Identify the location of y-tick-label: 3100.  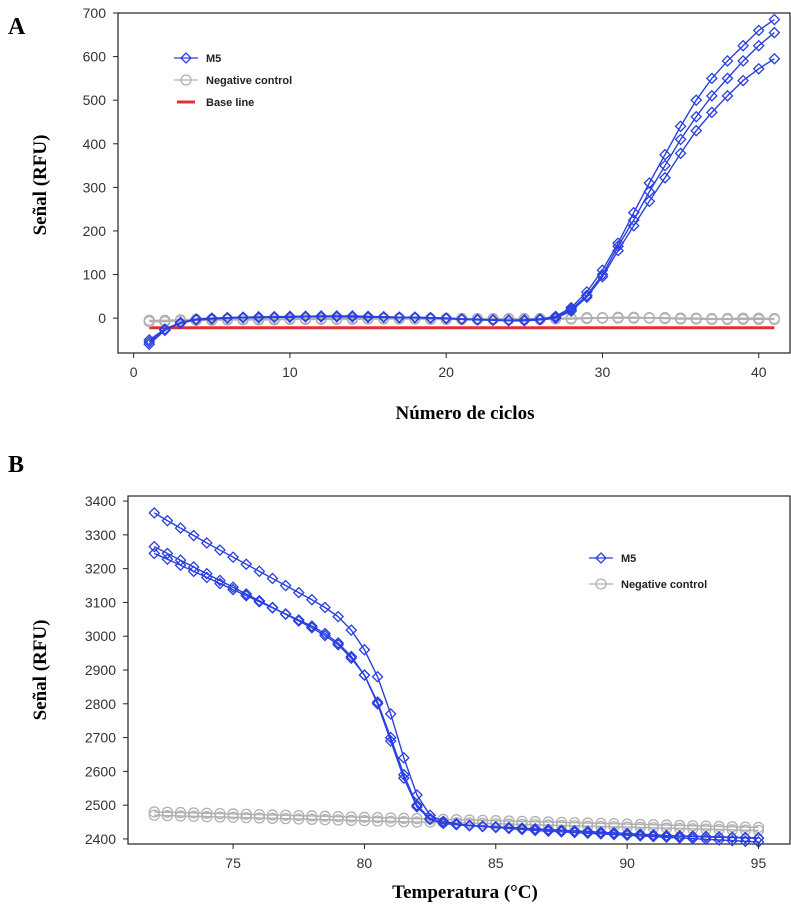
(100, 602).